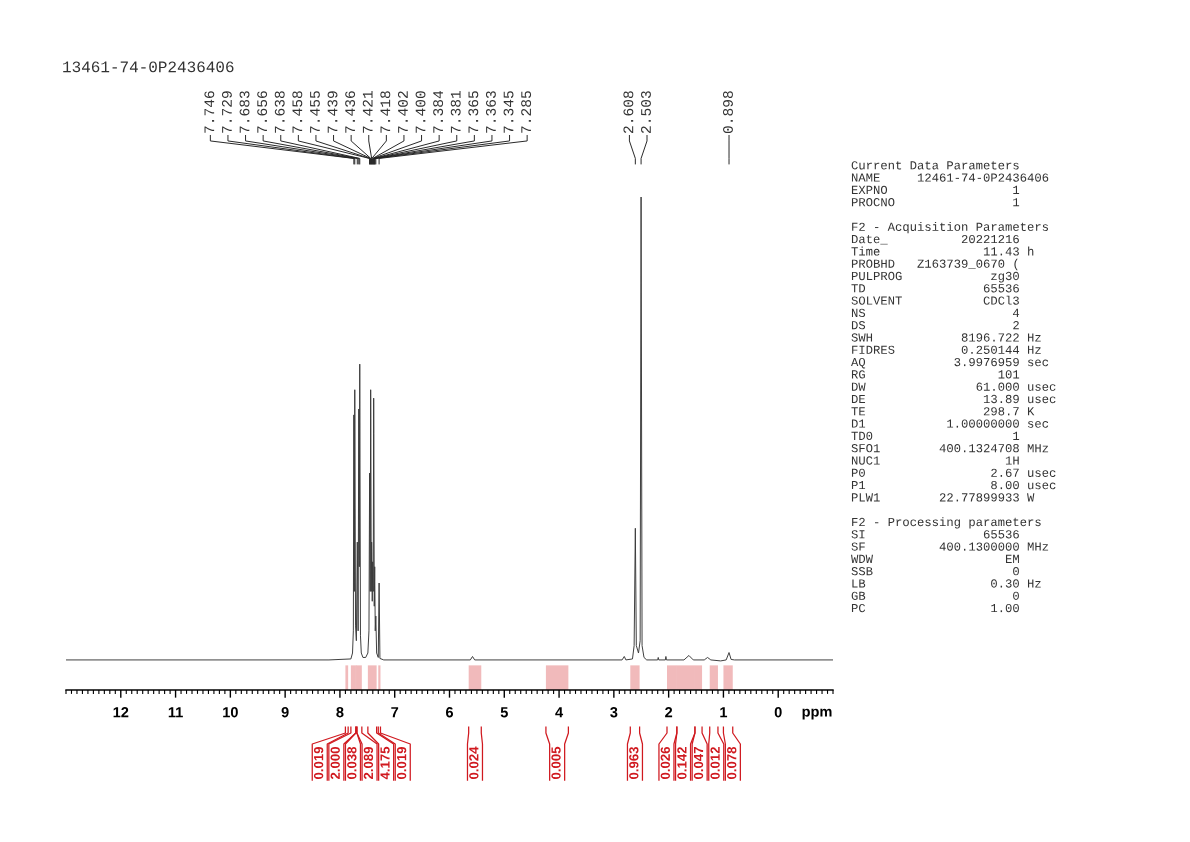  I want to click on annotation: 7.402, so click(402, 112).